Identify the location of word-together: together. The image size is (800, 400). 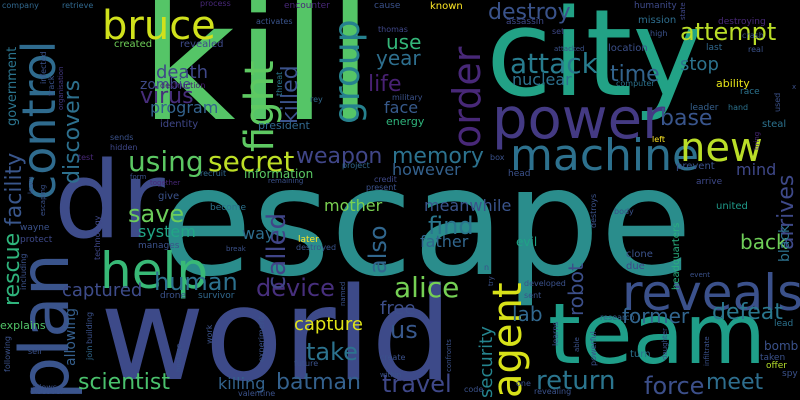
(165, 183).